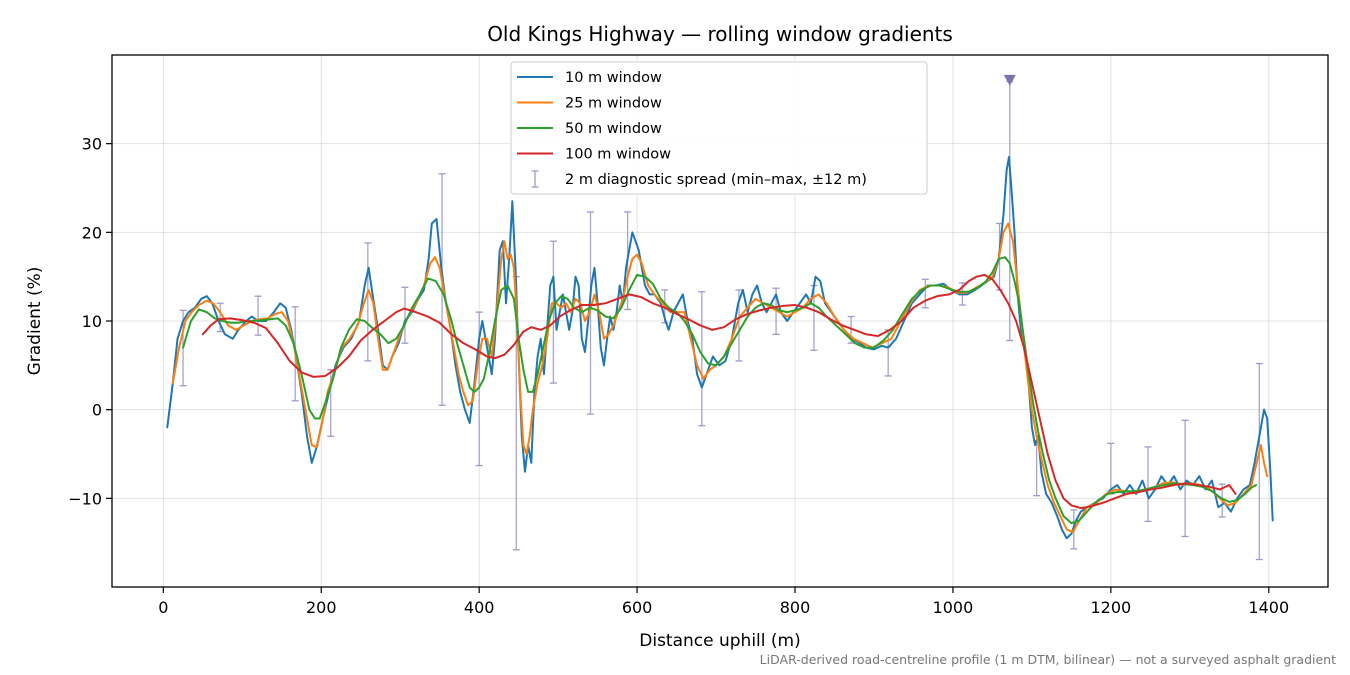 This screenshot has width=1350, height=675. I want to click on legend-label: 10 m window, so click(613, 78).